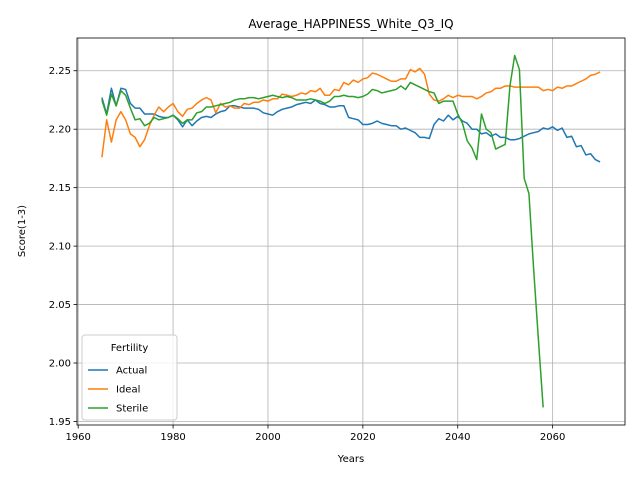 This screenshot has height=480, width=640. I want to click on legend-label: Sterile, so click(132, 409).